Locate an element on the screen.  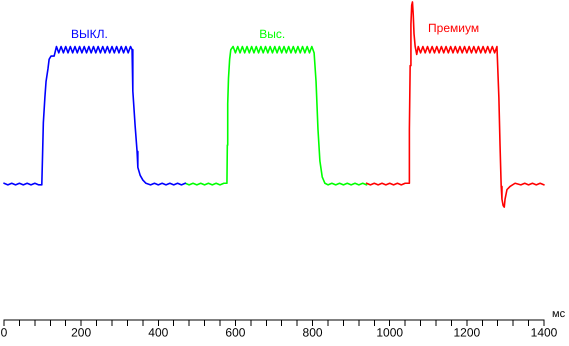
x-tick-label: 1000 is located at coordinates (390, 333).